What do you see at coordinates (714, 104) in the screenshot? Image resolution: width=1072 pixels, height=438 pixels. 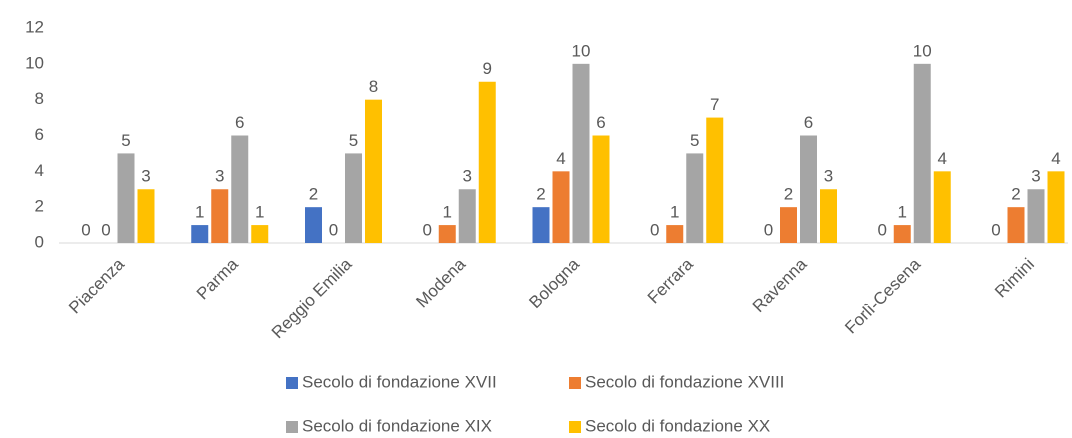 I see `data-label: 7` at bounding box center [714, 104].